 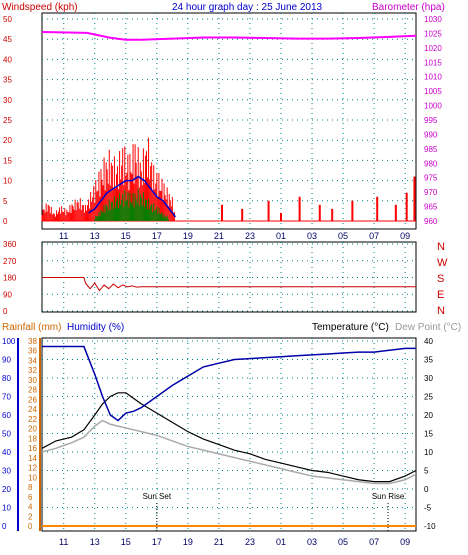 What do you see at coordinates (229, 35) in the screenshot?
I see `barometer-line` at bounding box center [229, 35].